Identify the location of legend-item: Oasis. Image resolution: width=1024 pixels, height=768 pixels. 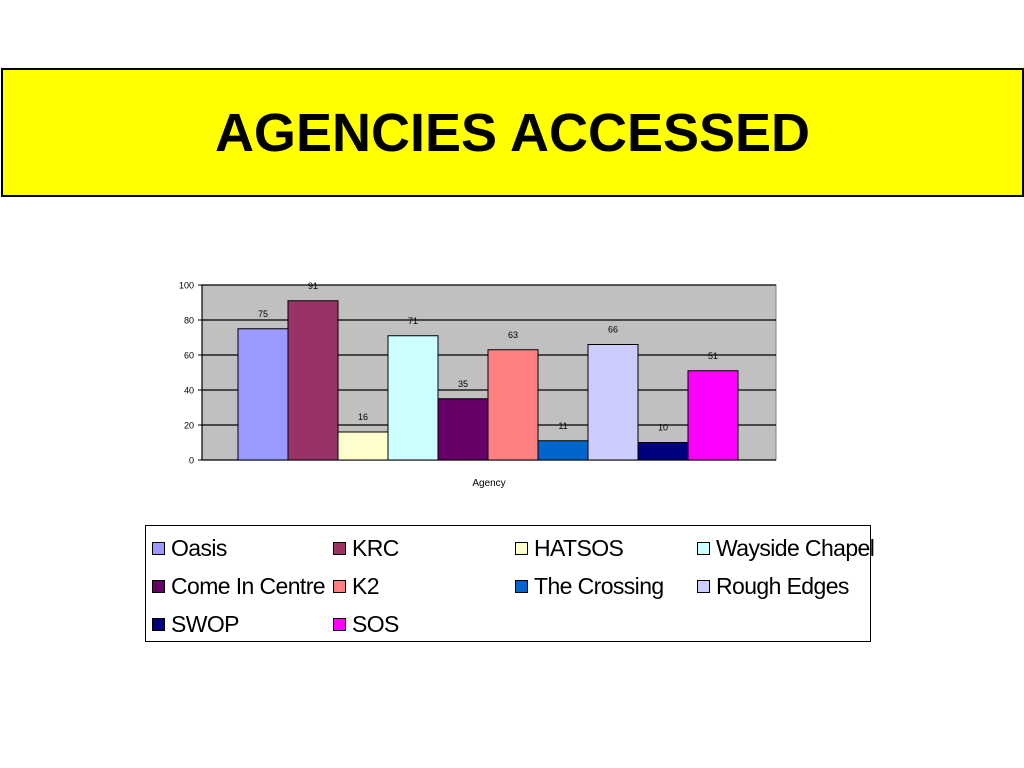
(189, 548).